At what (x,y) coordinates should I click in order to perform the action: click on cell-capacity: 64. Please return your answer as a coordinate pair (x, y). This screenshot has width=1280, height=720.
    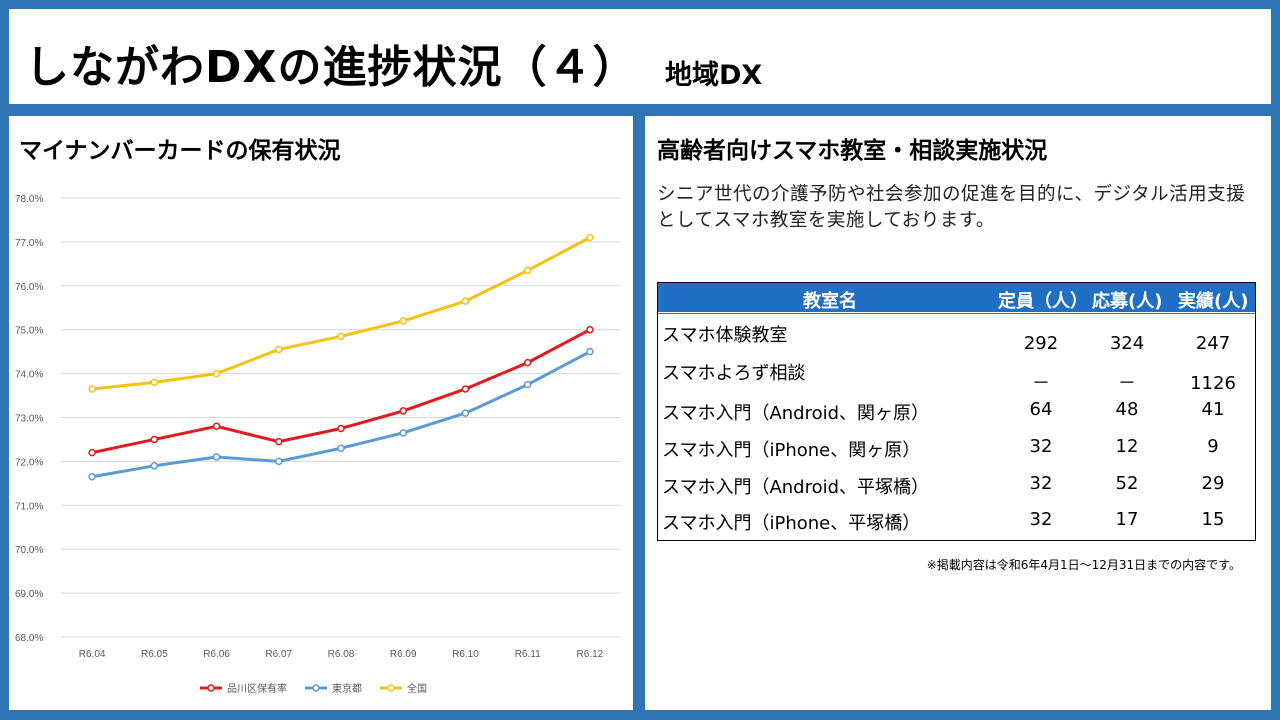
    Looking at the image, I should click on (1041, 409).